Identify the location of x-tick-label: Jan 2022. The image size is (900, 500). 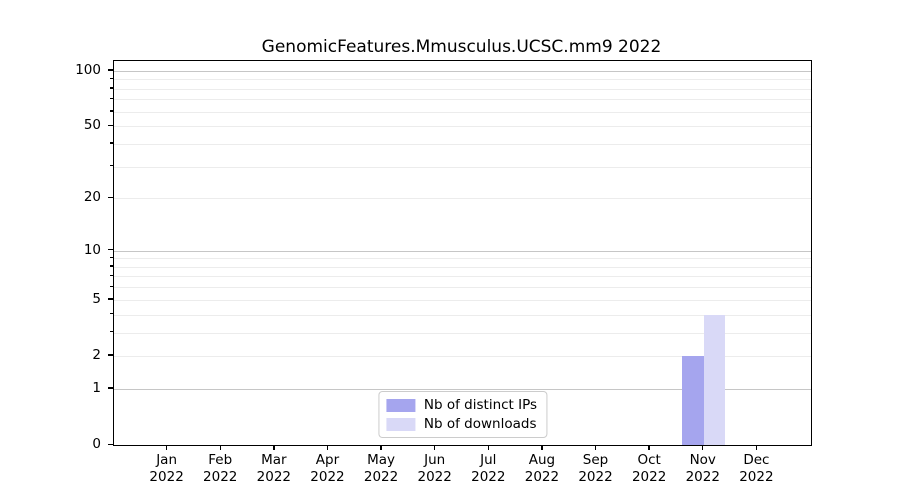
(166, 468).